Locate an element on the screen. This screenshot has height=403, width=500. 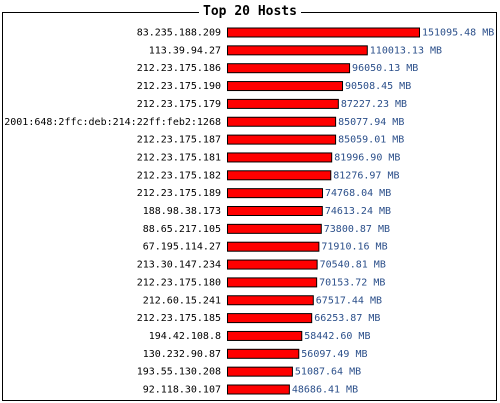
value-label: 66253.87 MB is located at coordinates (347, 318).